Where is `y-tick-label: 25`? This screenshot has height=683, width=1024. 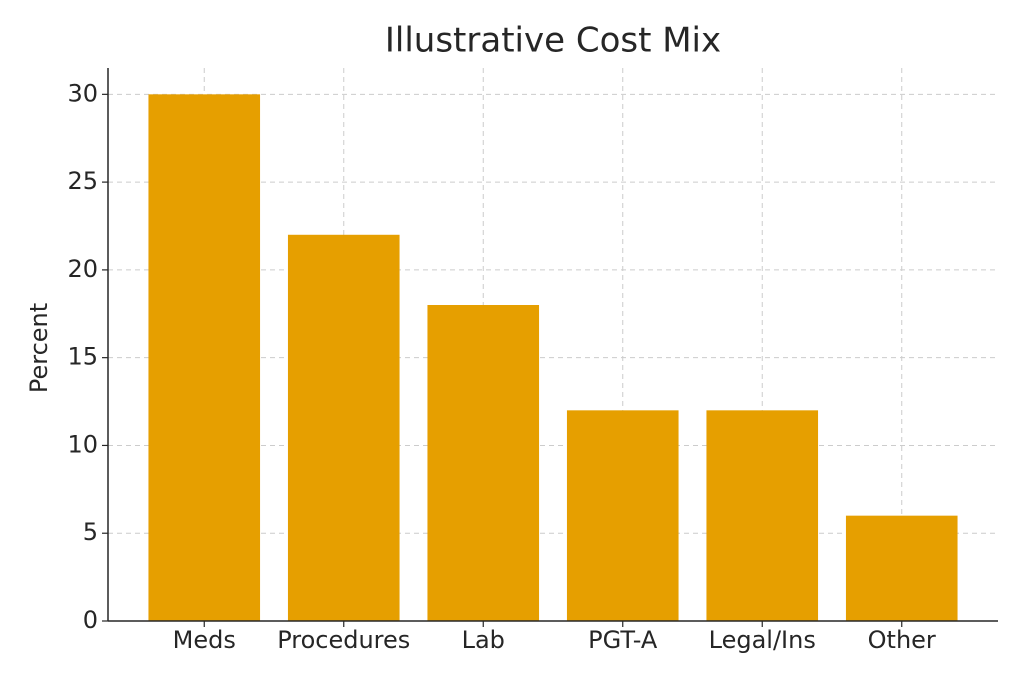
y-tick-label: 25 is located at coordinates (82, 181).